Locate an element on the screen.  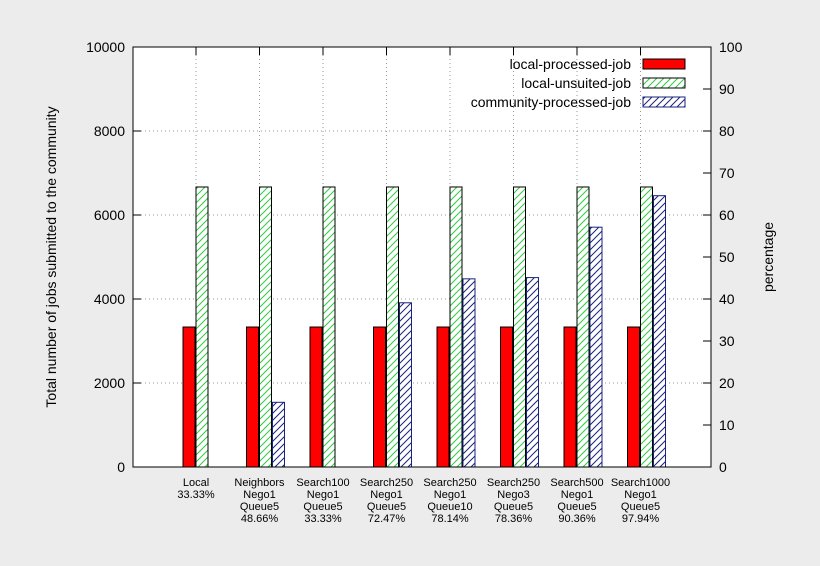
y2-tick-label: 50 is located at coordinates (727, 257).